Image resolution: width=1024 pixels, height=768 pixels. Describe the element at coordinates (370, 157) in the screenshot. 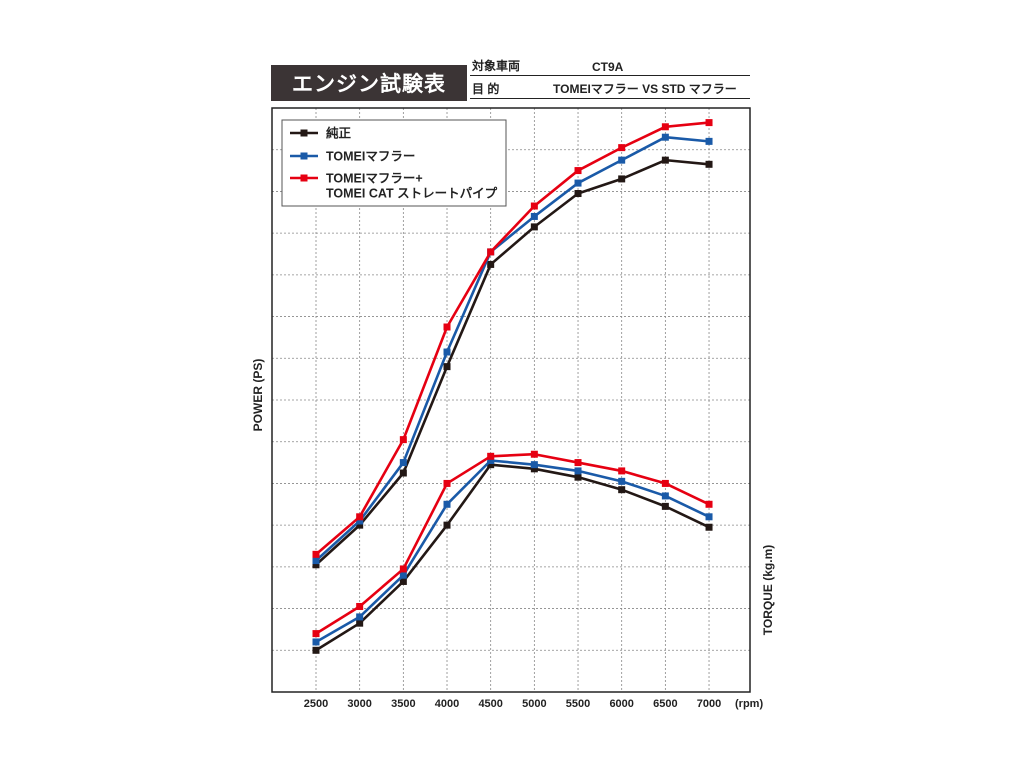

I see `legend-label: TOMEIマフラー` at that location.